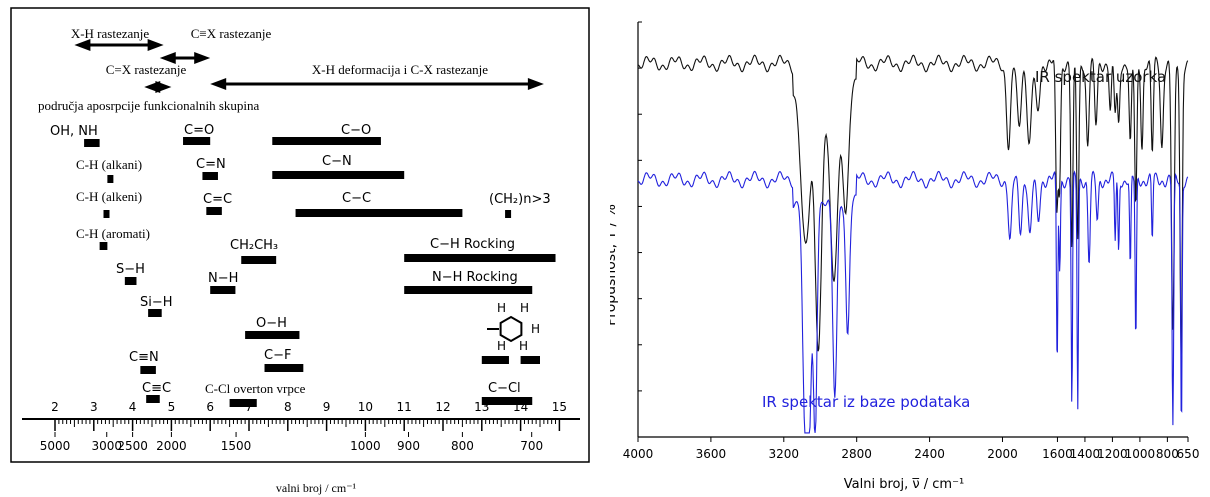  Describe the element at coordinates (327, 407) in the screenshot. I see `wavelength-tick-label: 9` at that location.